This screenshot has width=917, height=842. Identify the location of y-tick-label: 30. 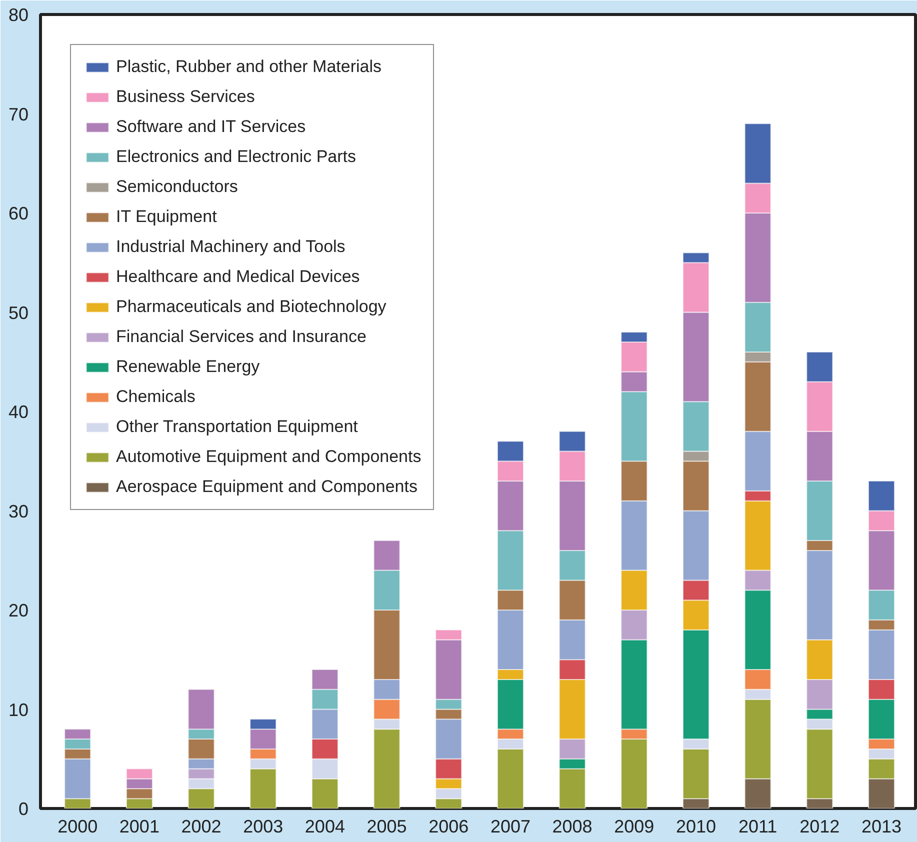
(18, 511).